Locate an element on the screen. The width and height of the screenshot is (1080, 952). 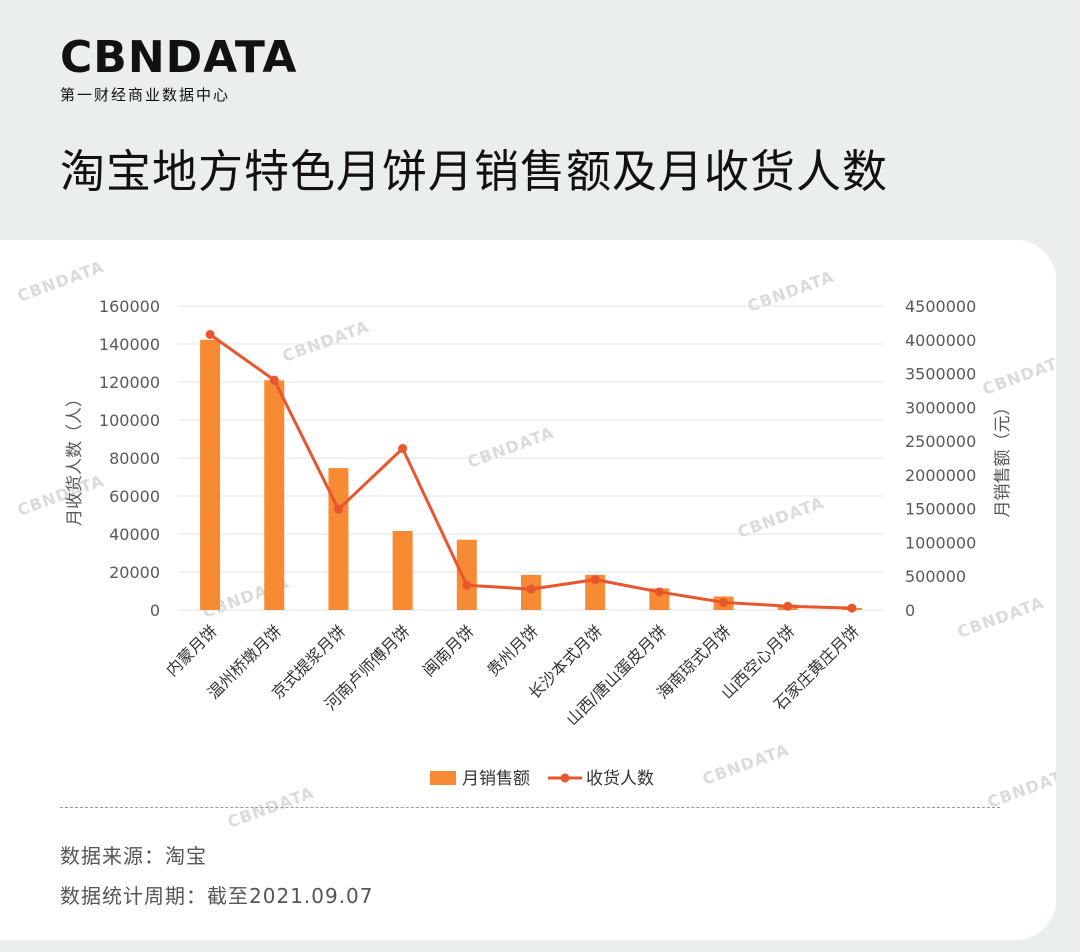
divider is located at coordinates (530, 807).